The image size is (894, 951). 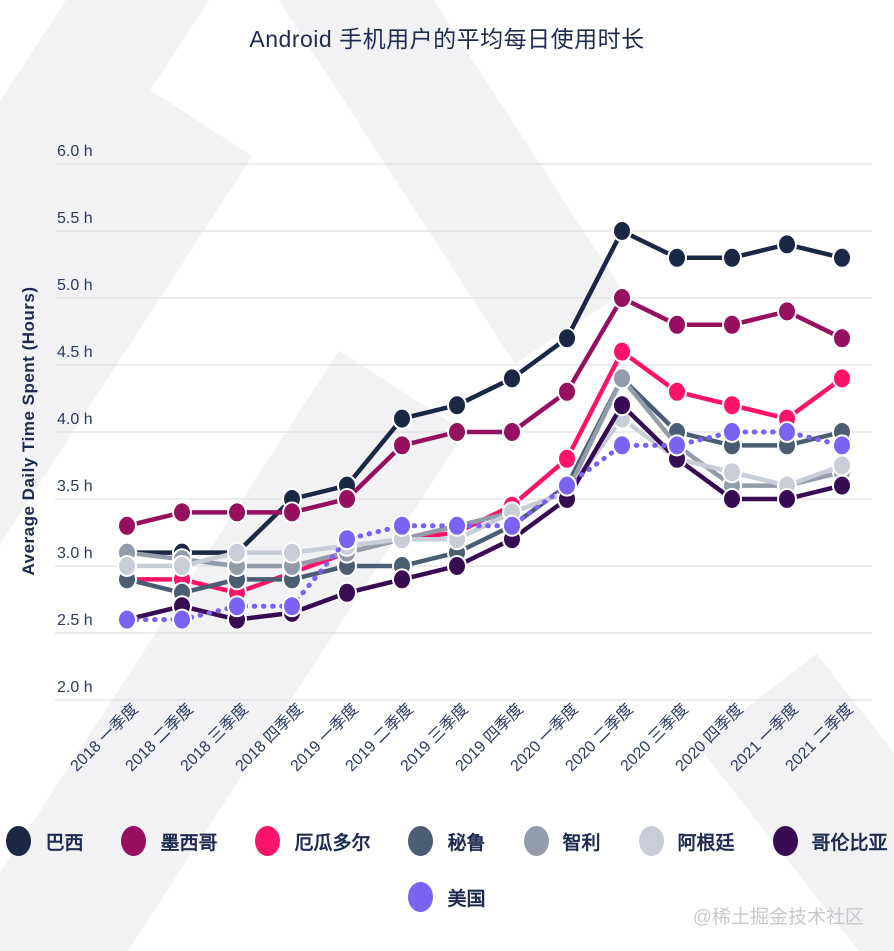 I want to click on y-tick-label: 5.5 h, so click(x=75, y=218).